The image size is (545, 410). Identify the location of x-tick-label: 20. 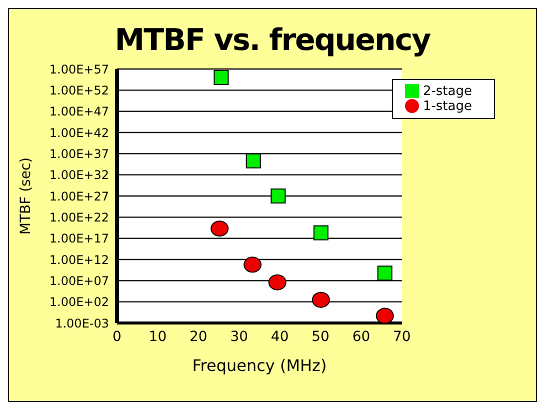
(198, 336).